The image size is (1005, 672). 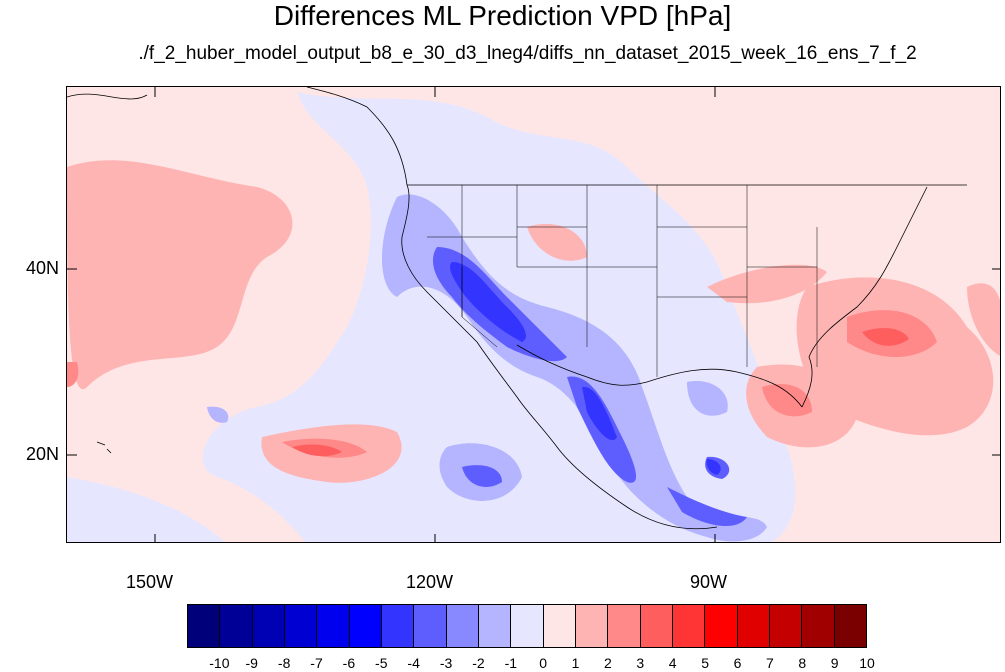 I want to click on map-title: Differences ML Prediction VPD [hPa], so click(x=502, y=15).